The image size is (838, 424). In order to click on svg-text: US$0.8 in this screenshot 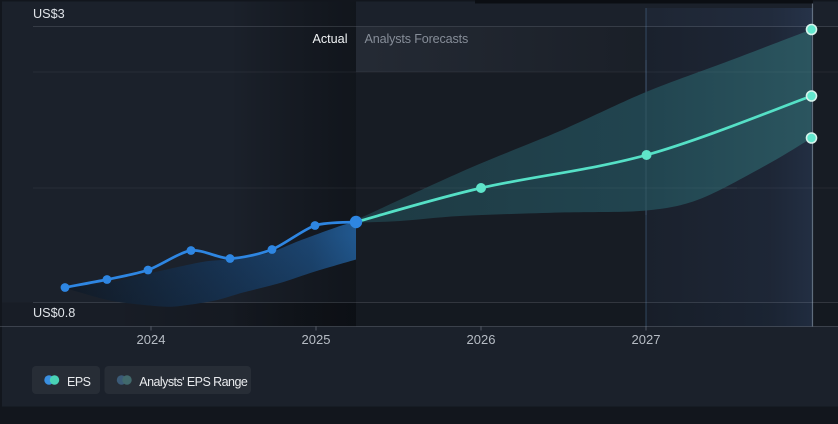, I will do `click(54, 313)`.